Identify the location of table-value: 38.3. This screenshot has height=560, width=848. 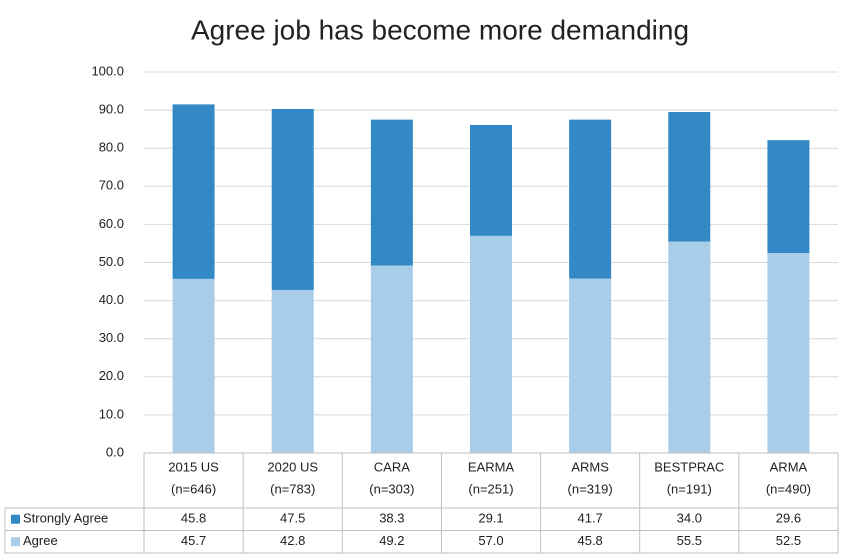
(391, 518).